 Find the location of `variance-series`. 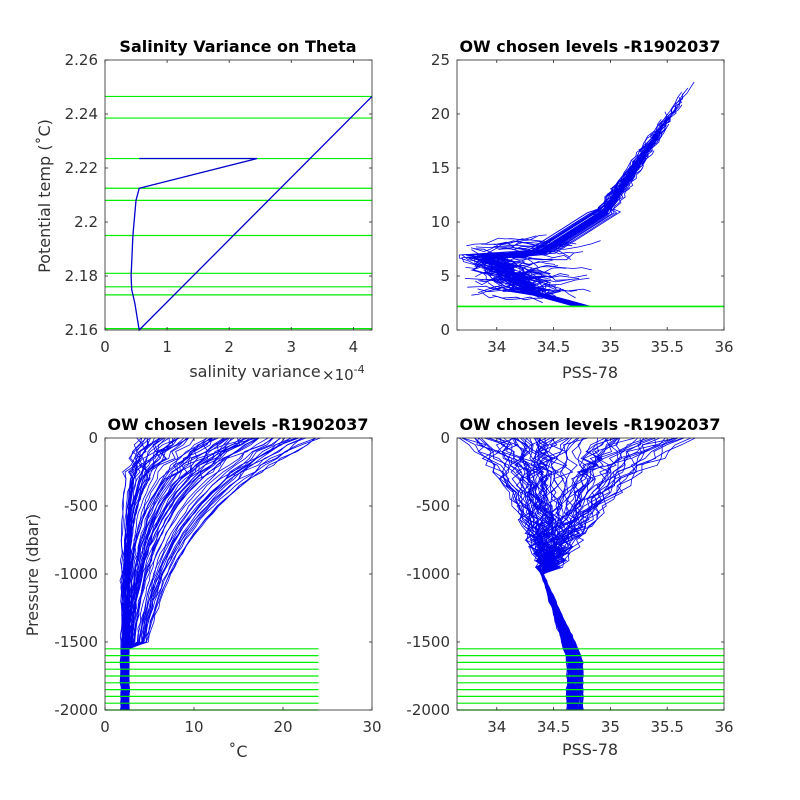

variance-series is located at coordinates (251, 213).